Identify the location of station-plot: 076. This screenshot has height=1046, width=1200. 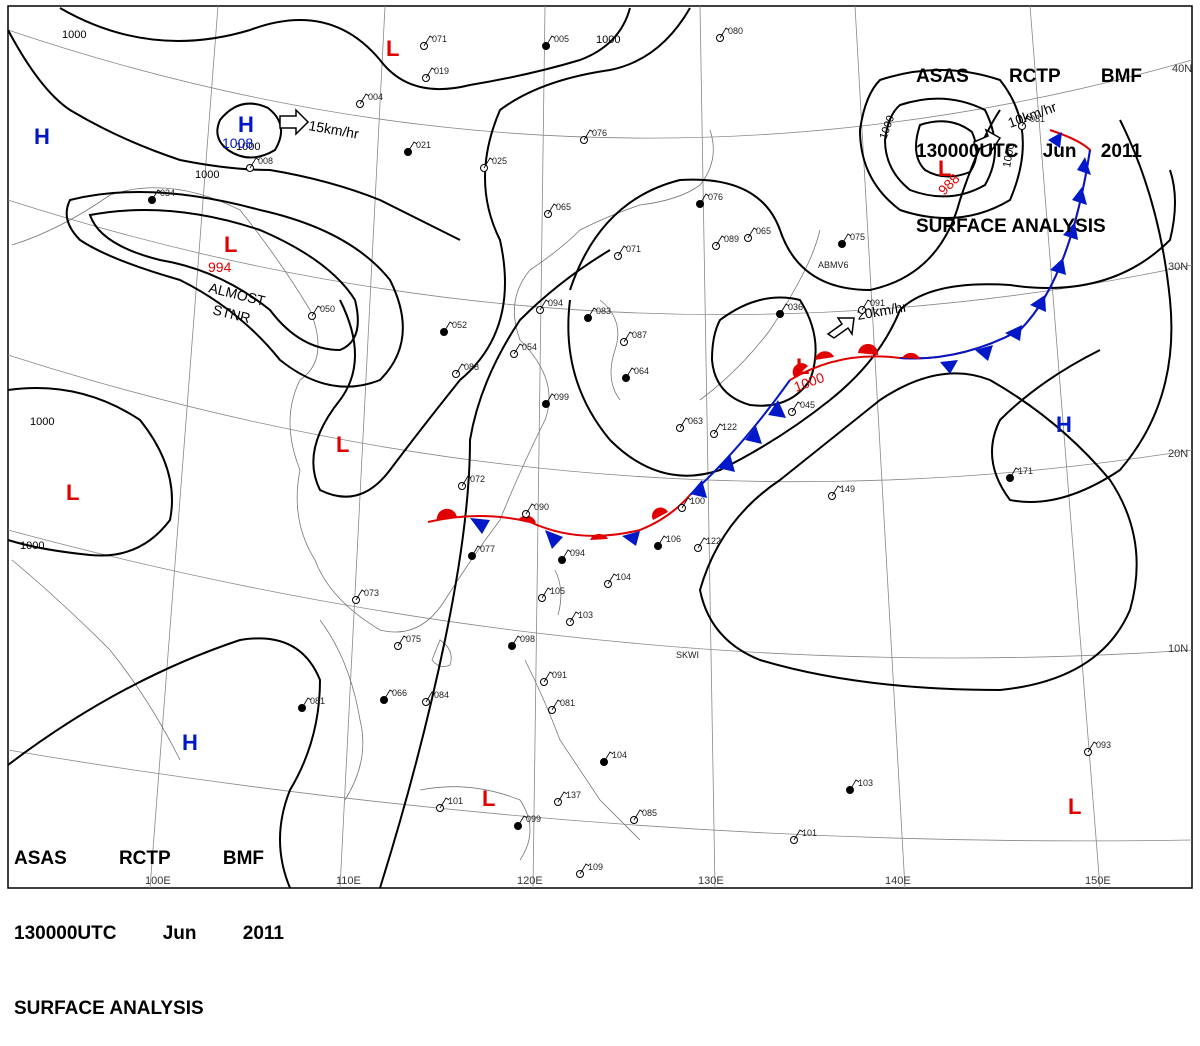
(709, 200).